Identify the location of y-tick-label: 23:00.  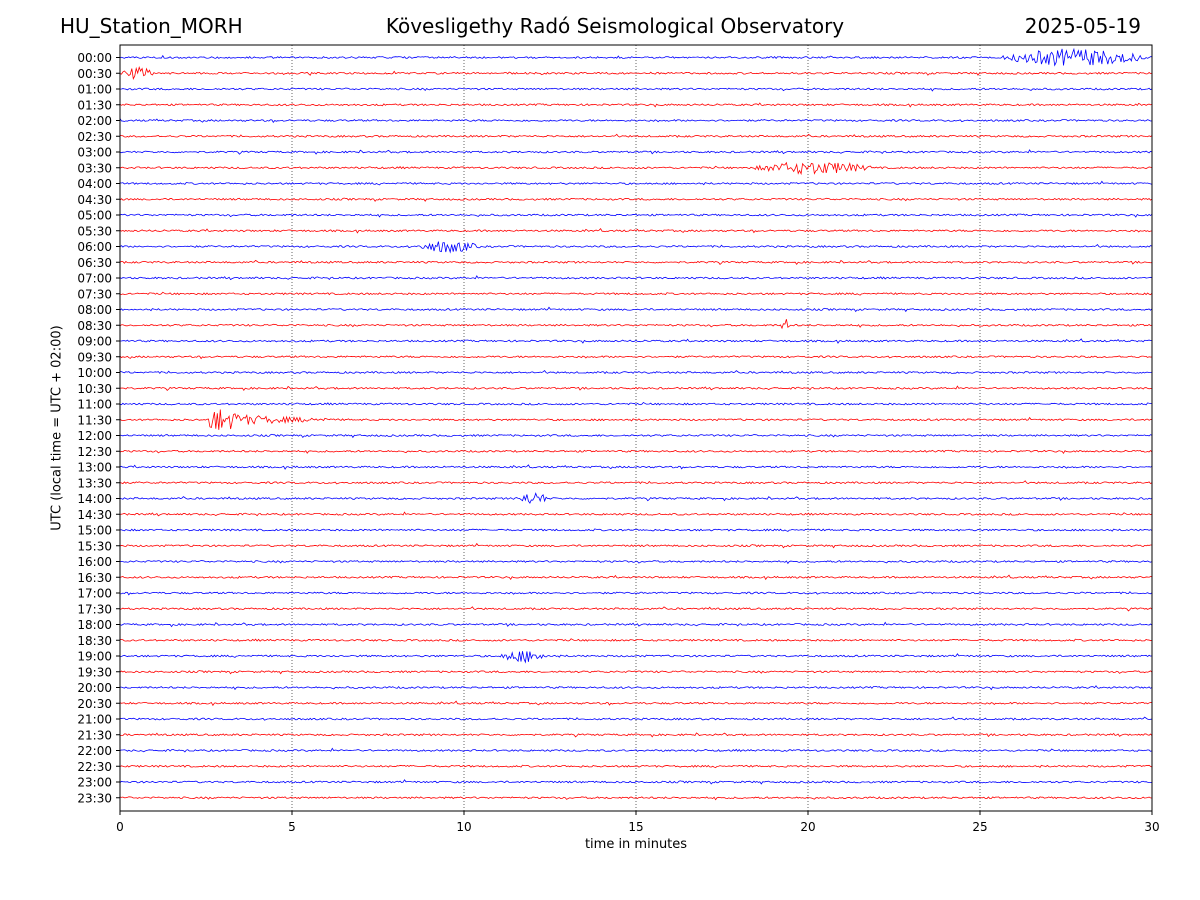
(94, 783).